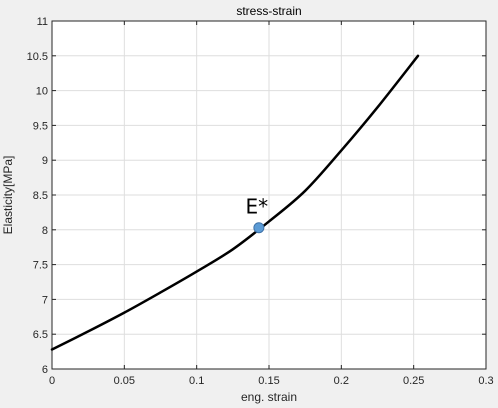 This screenshot has width=498, height=408. Describe the element at coordinates (124, 381) in the screenshot. I see `x-tick-label: 0.05` at that location.